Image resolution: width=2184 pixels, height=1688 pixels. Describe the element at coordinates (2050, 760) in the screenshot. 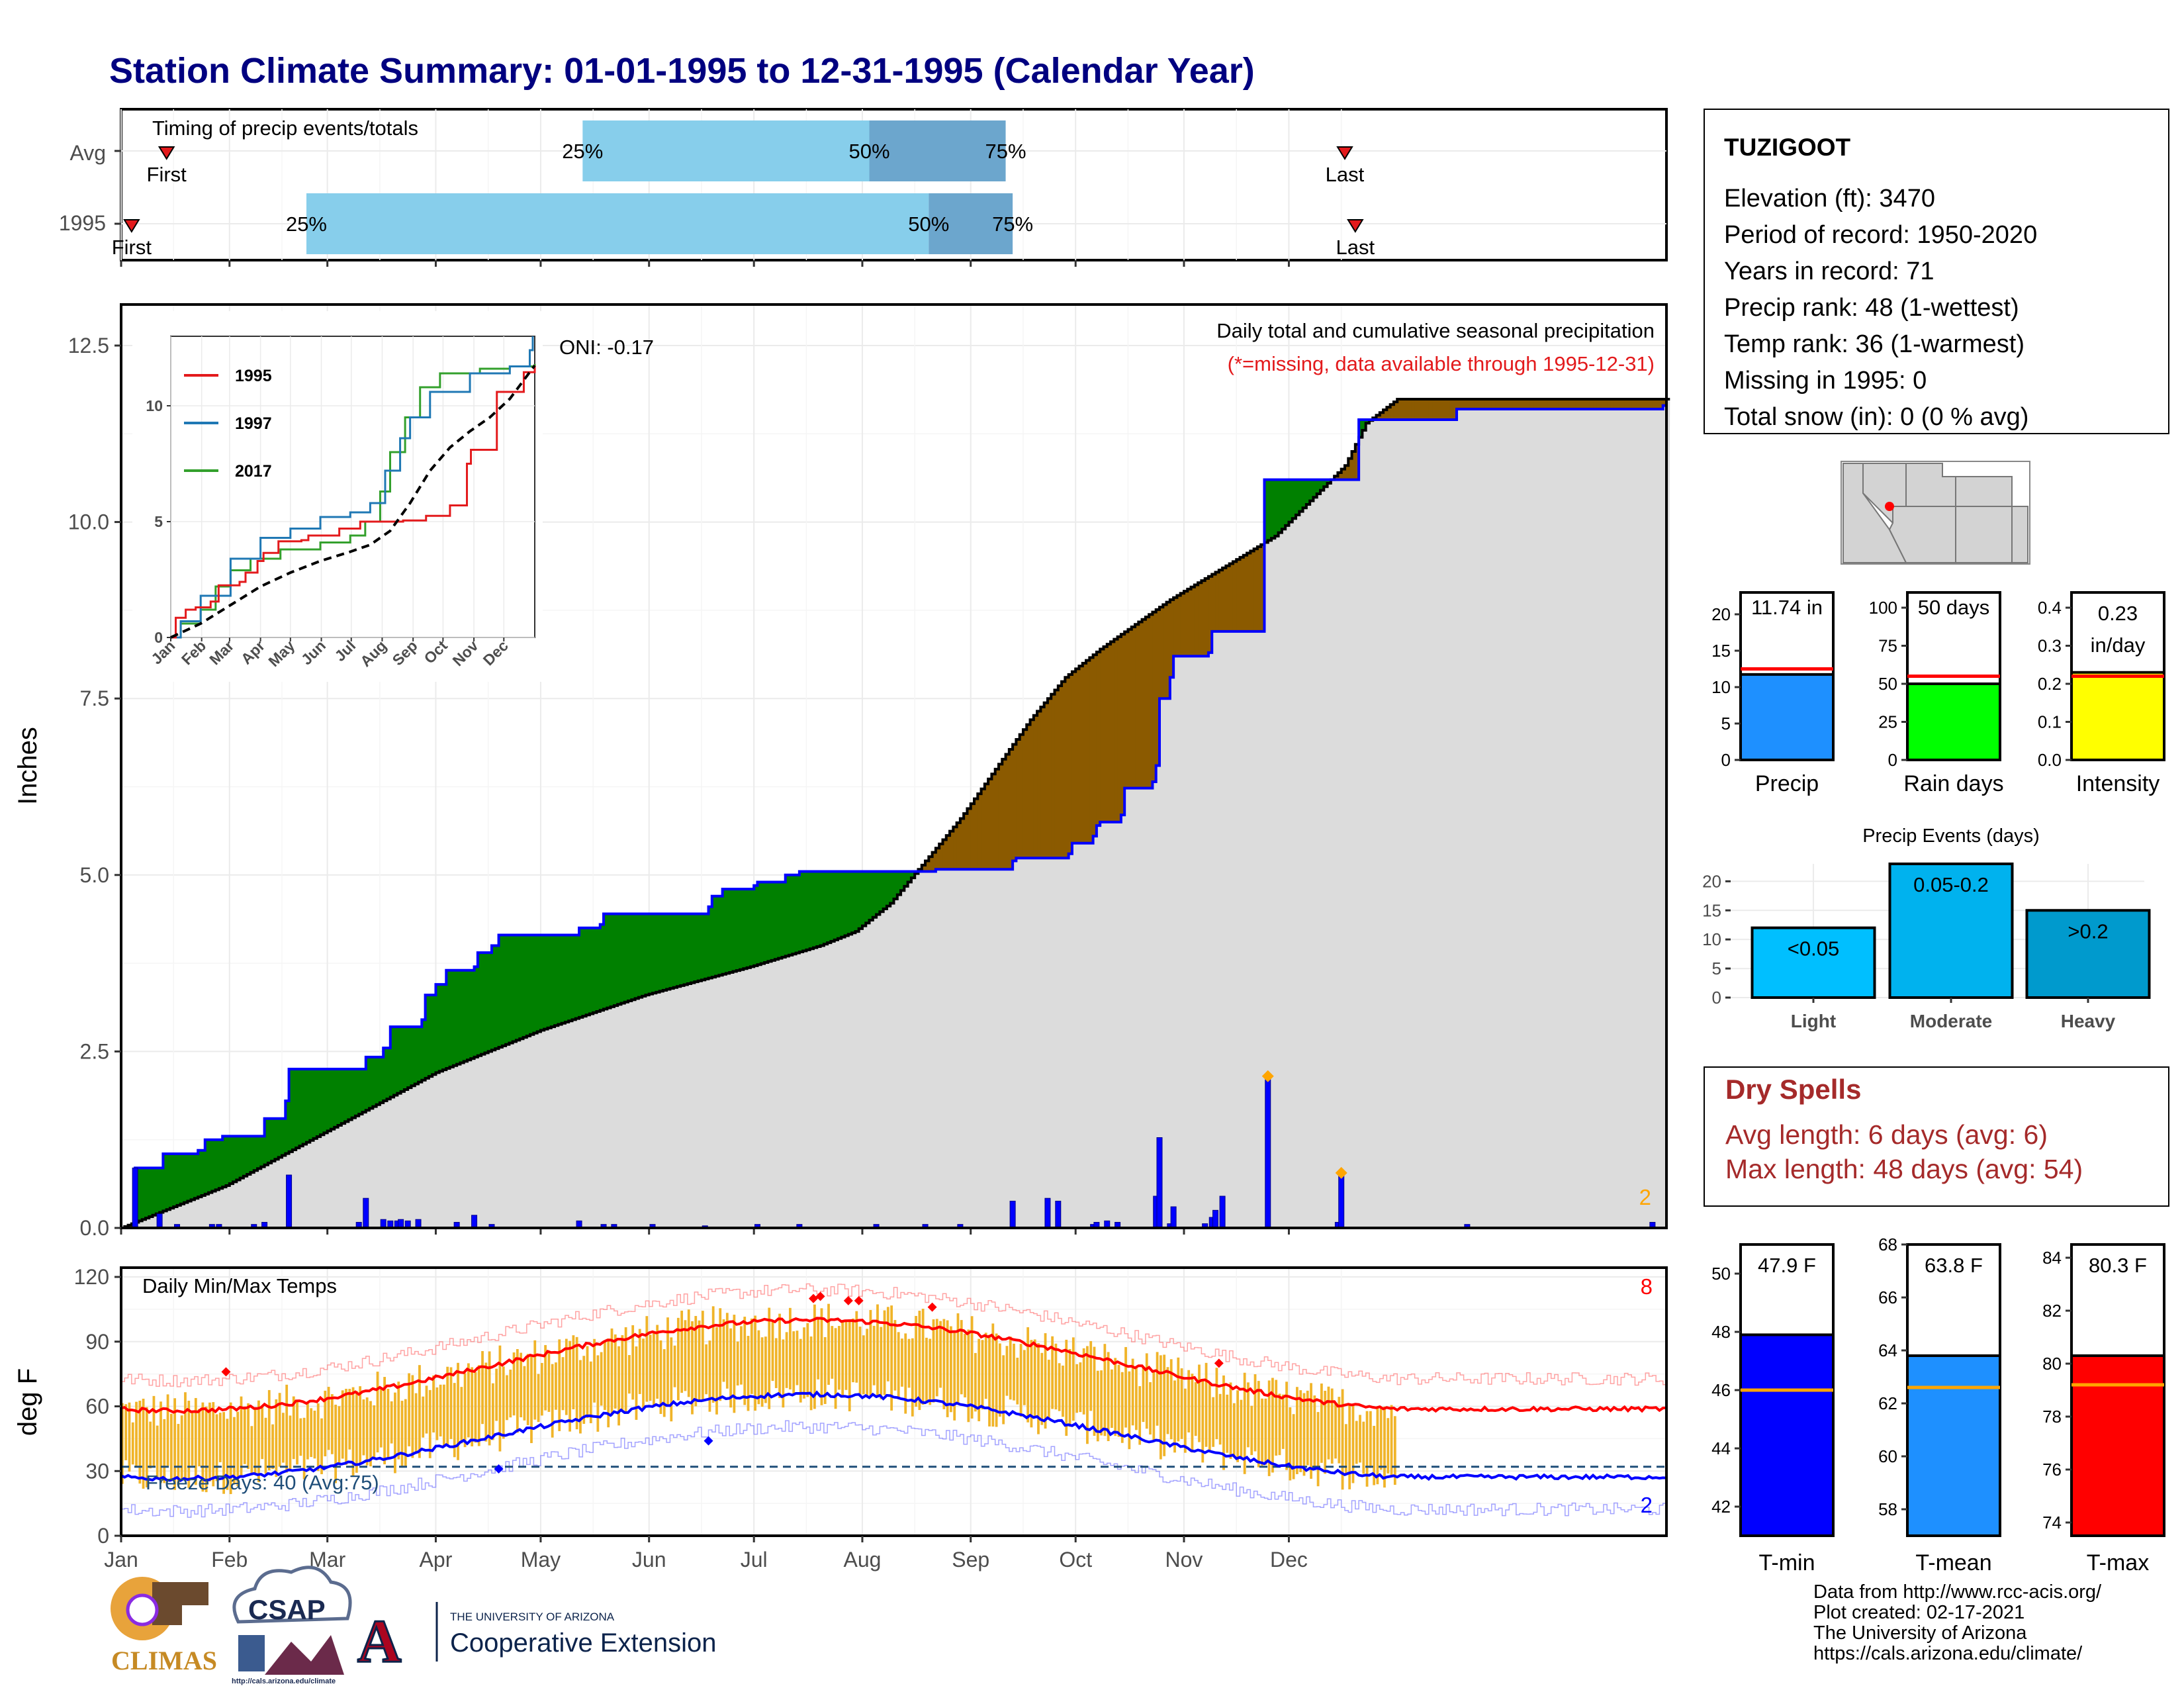

I see `summary-tick-label-2-0: 0.0` at that location.